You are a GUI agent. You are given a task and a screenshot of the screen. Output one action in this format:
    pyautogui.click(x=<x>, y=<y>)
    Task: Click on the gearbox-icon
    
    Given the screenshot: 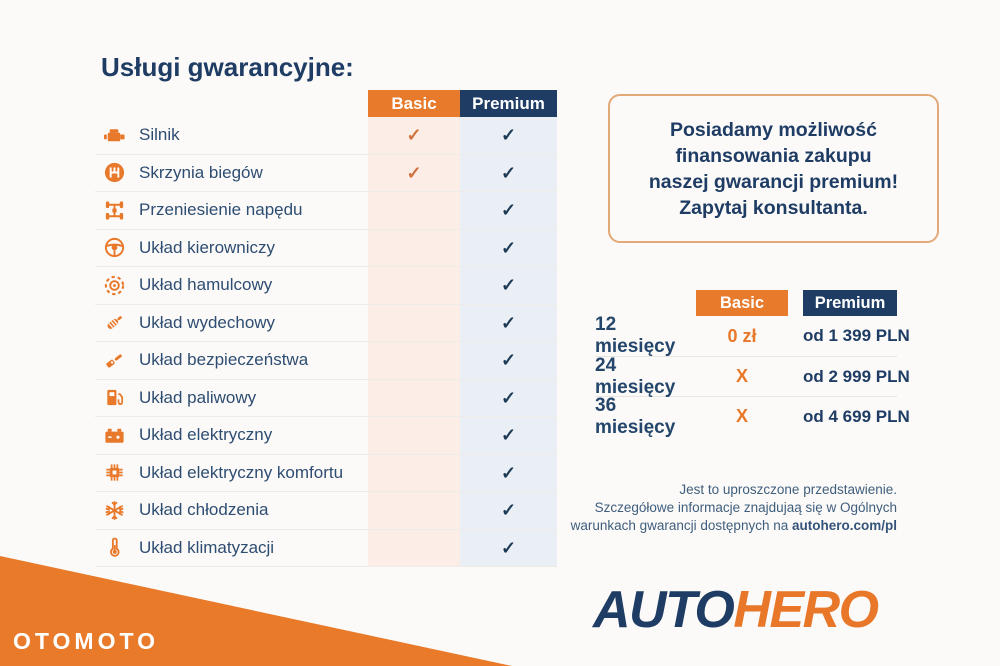 What is the action you would take?
    pyautogui.click(x=114, y=173)
    